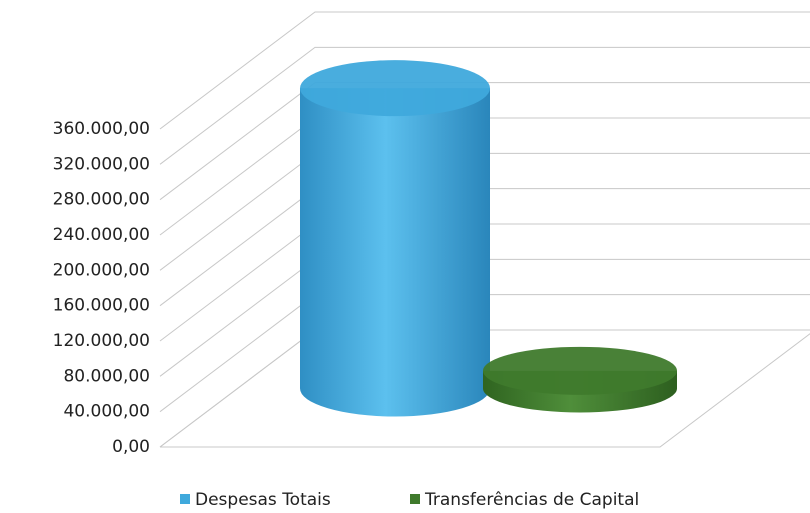 The width and height of the screenshot is (810, 513). Describe the element at coordinates (106, 376) in the screenshot. I see `y-tick-label: 80.000,00` at that location.